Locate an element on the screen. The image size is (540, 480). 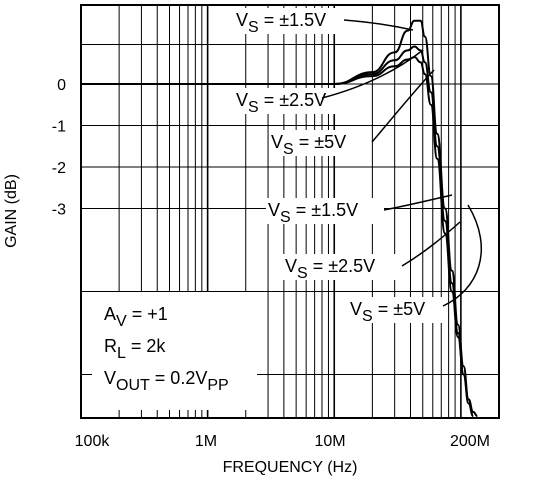
x-tick-label: 10M is located at coordinates (329, 441).